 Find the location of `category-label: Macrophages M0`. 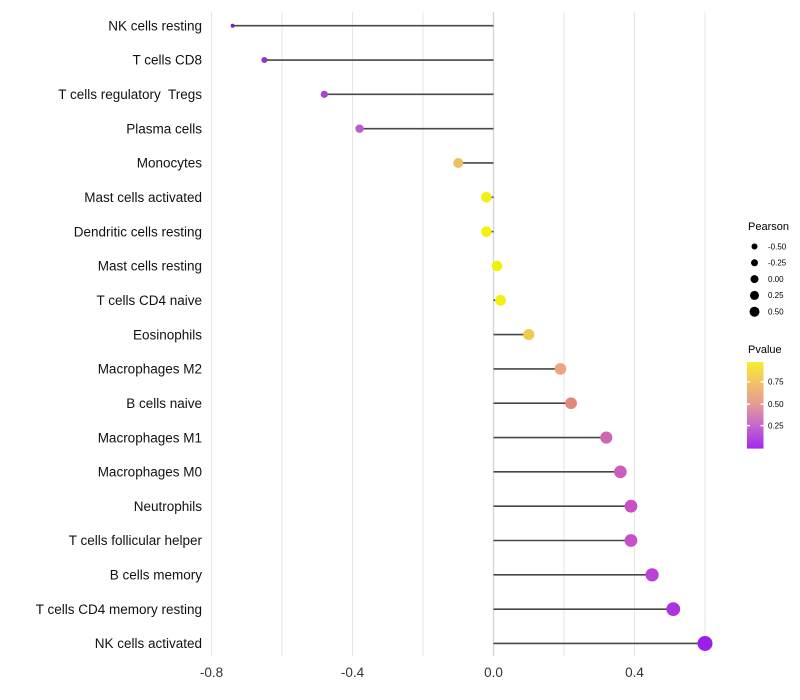

category-label: Macrophages M0 is located at coordinates (150, 472).